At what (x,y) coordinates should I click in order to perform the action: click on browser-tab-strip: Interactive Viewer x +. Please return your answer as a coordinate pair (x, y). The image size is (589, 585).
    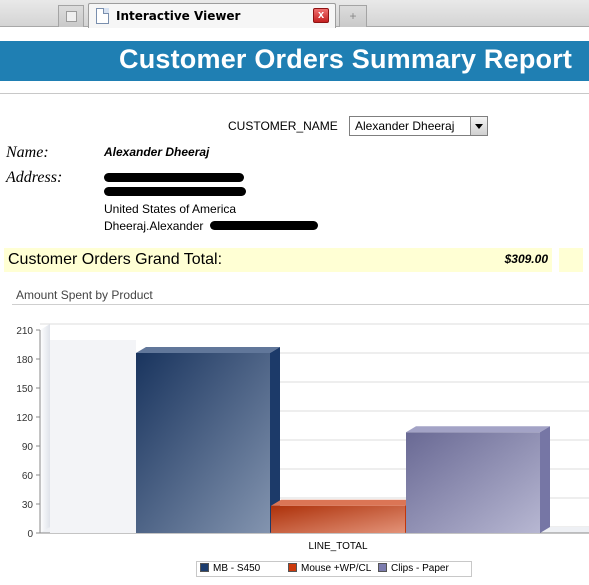
    Looking at the image, I should click on (294, 14).